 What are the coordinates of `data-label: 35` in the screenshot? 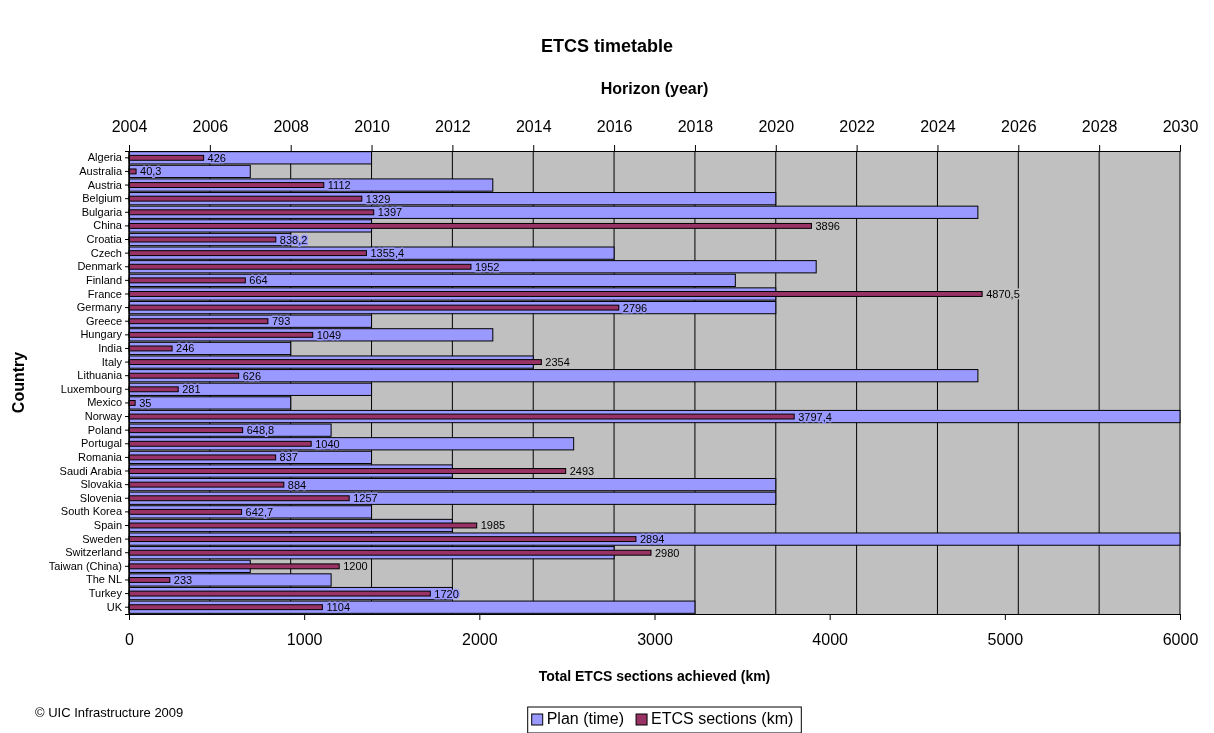 It's located at (145, 402).